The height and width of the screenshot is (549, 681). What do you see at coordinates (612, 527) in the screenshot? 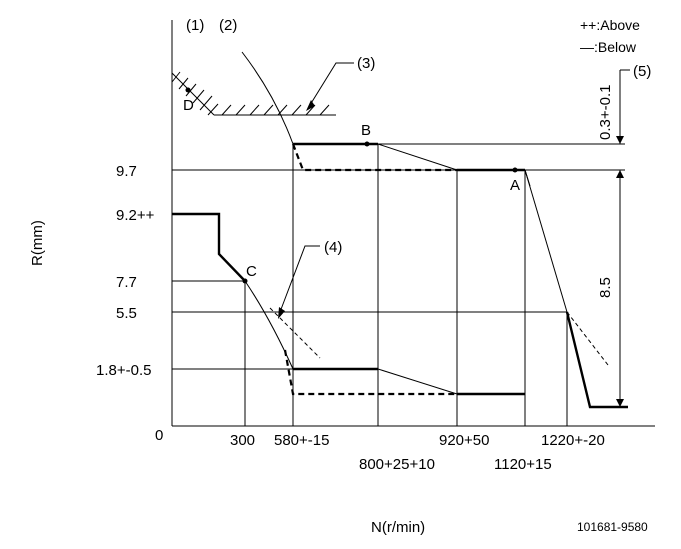
I see `diagram-code: 101681-9580` at bounding box center [612, 527].